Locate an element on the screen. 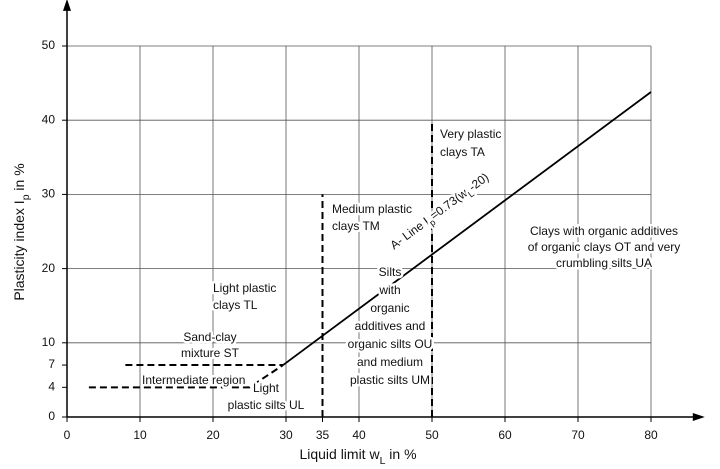 The image size is (720, 469). annotation: plastic silts UM is located at coordinates (390, 380).